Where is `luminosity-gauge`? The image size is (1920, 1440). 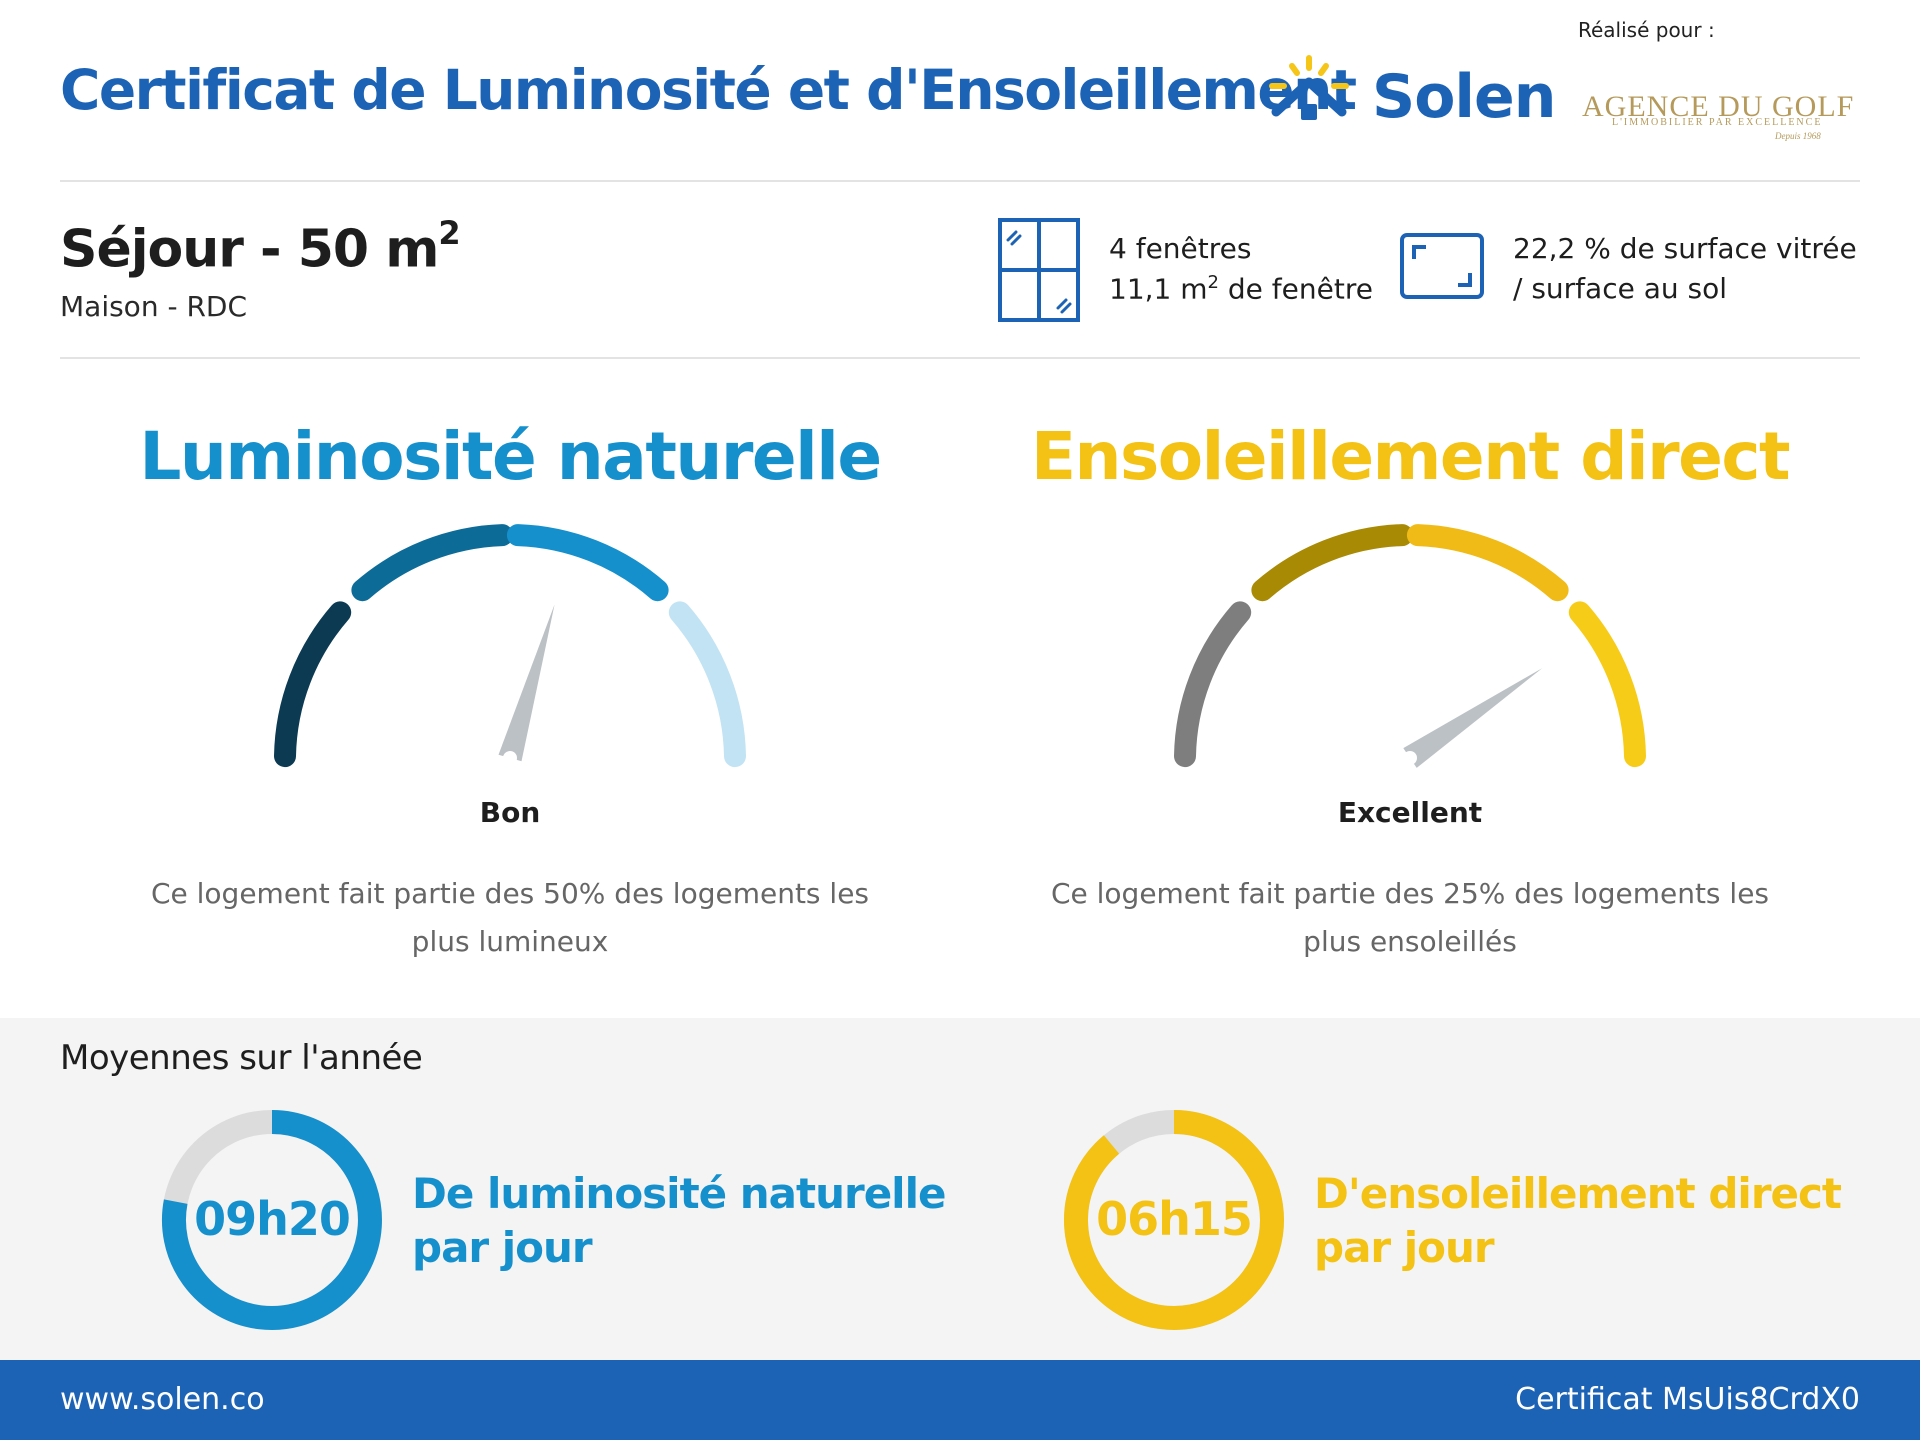
luminosity-gauge is located at coordinates (510, 646).